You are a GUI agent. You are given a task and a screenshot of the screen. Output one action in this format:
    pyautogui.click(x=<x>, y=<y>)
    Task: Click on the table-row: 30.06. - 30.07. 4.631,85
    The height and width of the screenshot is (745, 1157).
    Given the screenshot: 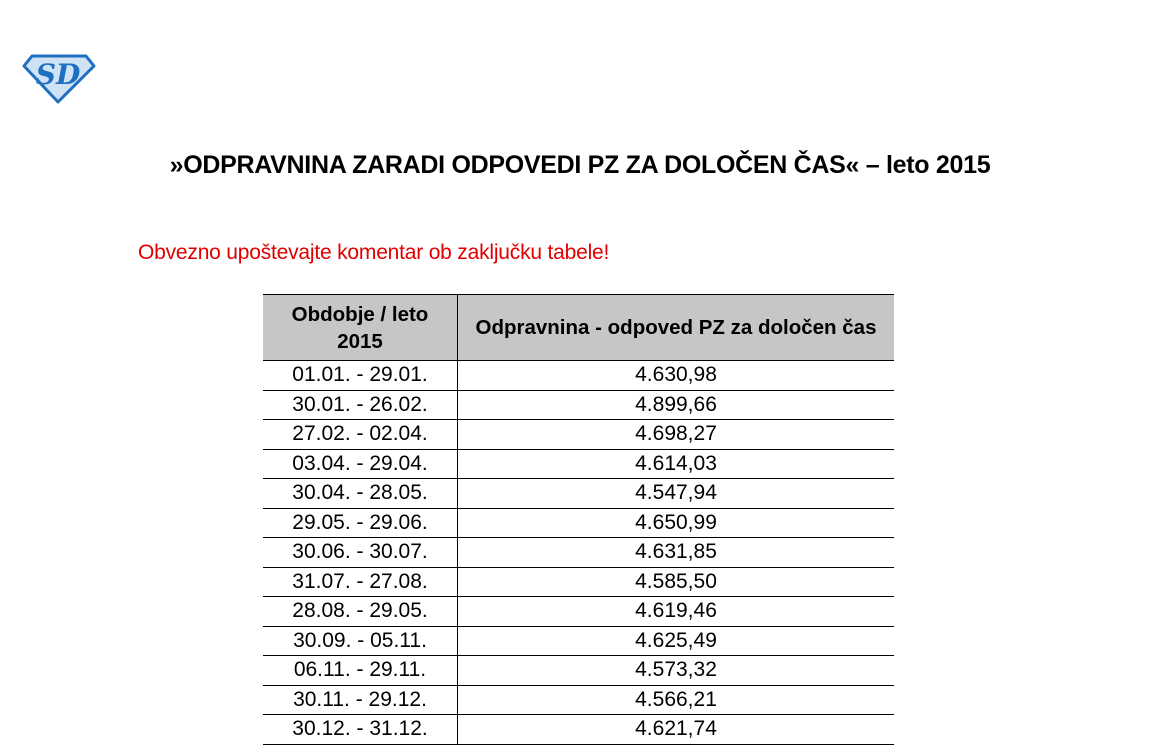 What is the action you would take?
    pyautogui.click(x=578, y=552)
    